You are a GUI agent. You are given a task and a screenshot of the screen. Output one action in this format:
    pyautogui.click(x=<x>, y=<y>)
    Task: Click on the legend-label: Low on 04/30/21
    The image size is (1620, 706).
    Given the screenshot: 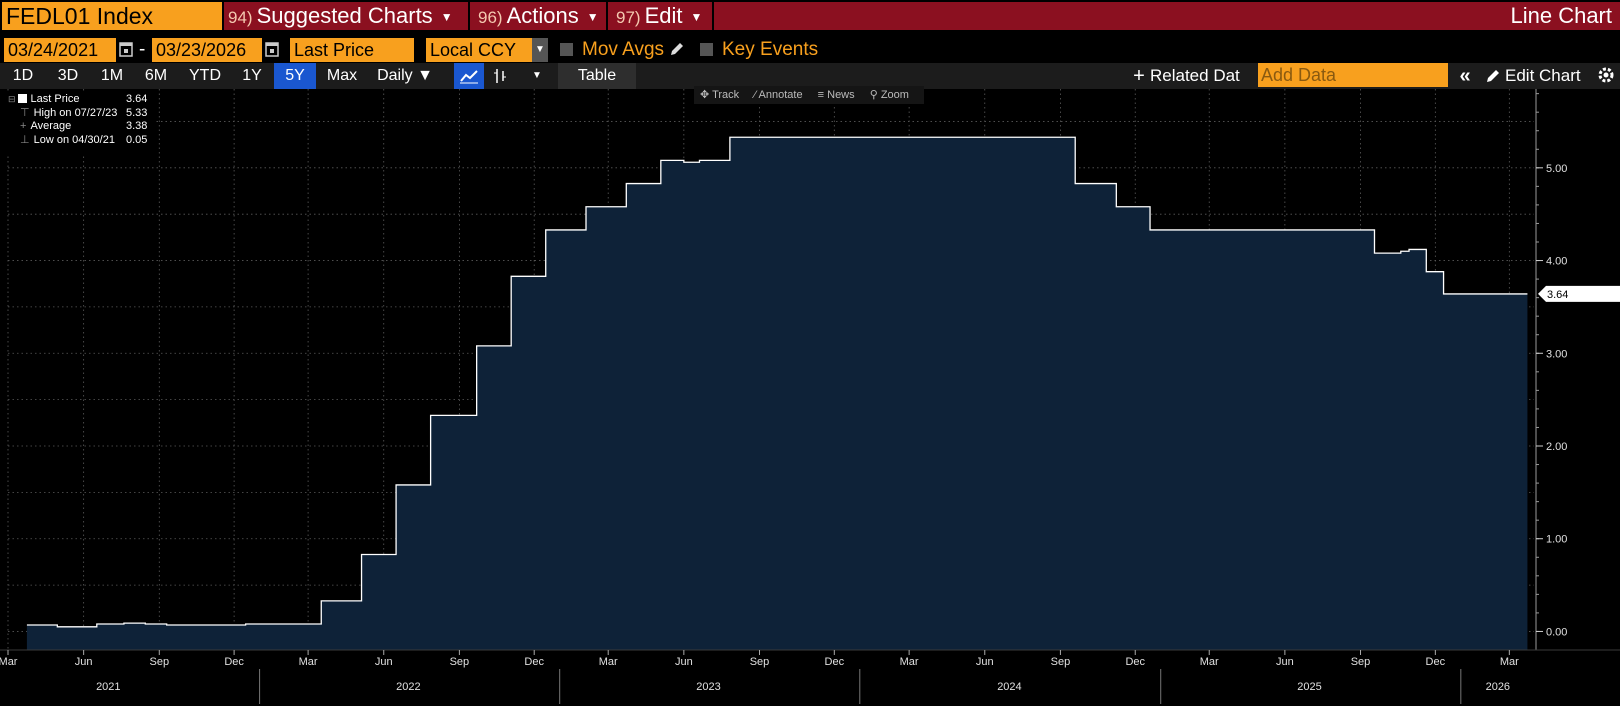 What is the action you would take?
    pyautogui.click(x=74, y=139)
    